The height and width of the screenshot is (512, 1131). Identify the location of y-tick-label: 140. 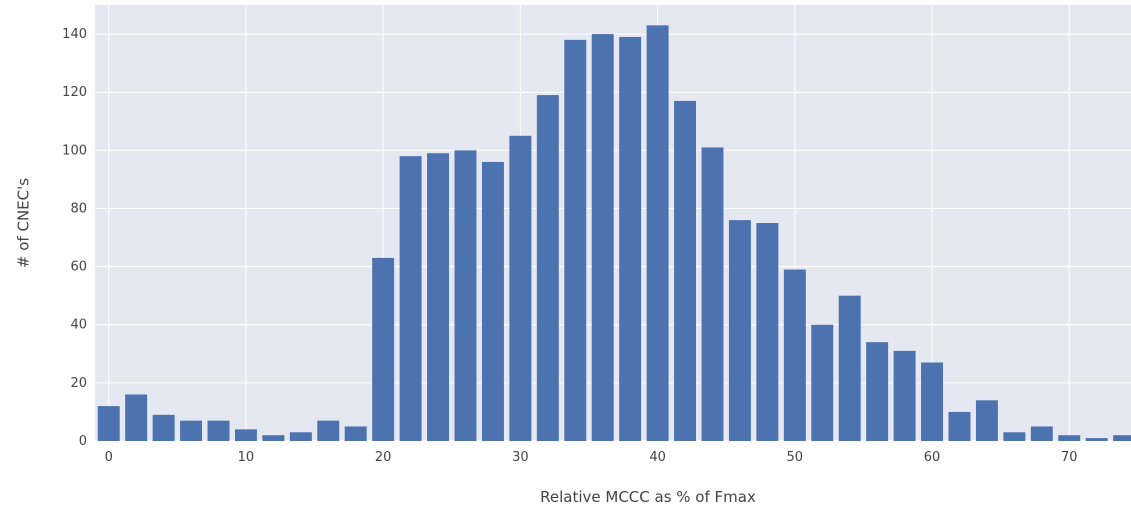
(74, 34).